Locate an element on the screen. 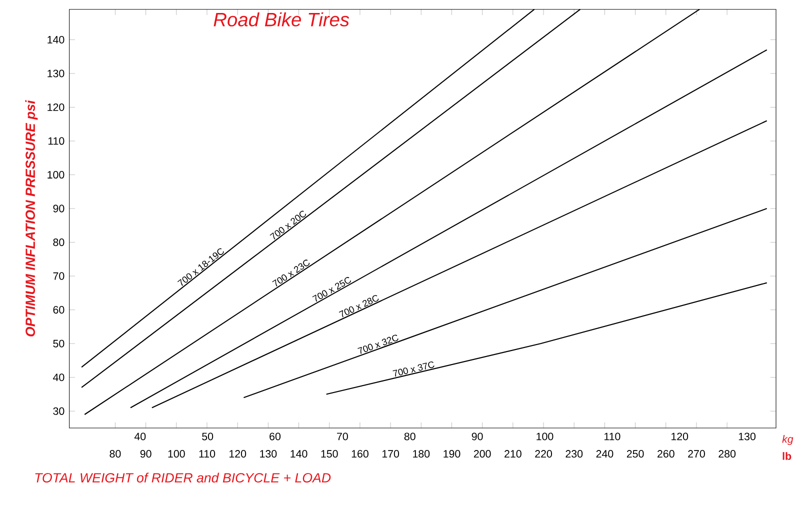 Image resolution: width=812 pixels, height=511 pixels. y-tick-label: 30 is located at coordinates (58, 412).